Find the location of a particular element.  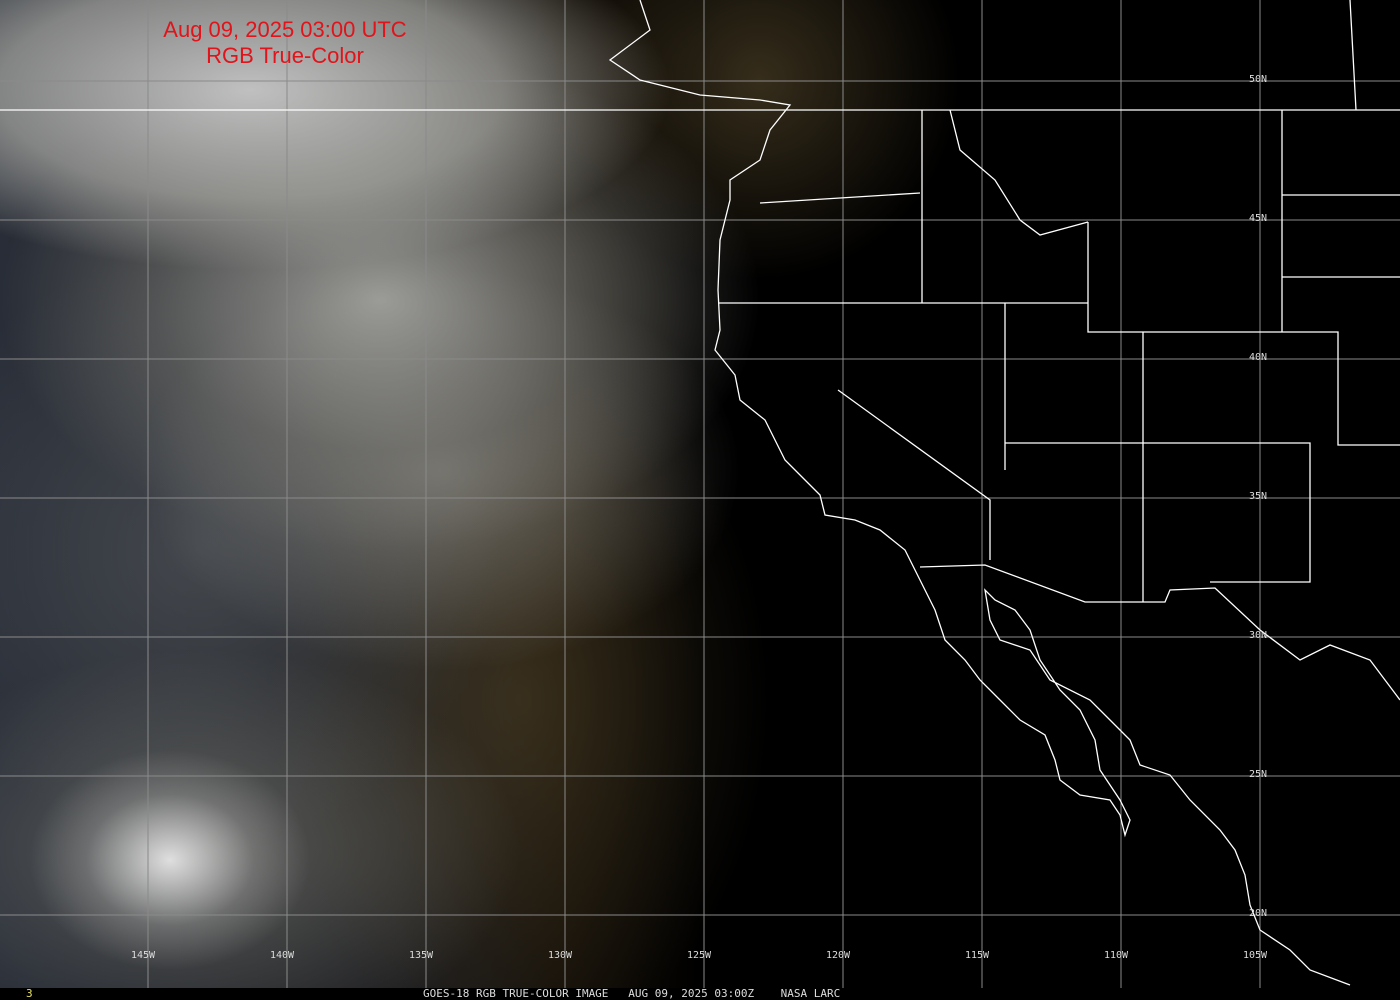

title-datetime: Aug 09, 2025 03:00 UTC is located at coordinates (285, 29).